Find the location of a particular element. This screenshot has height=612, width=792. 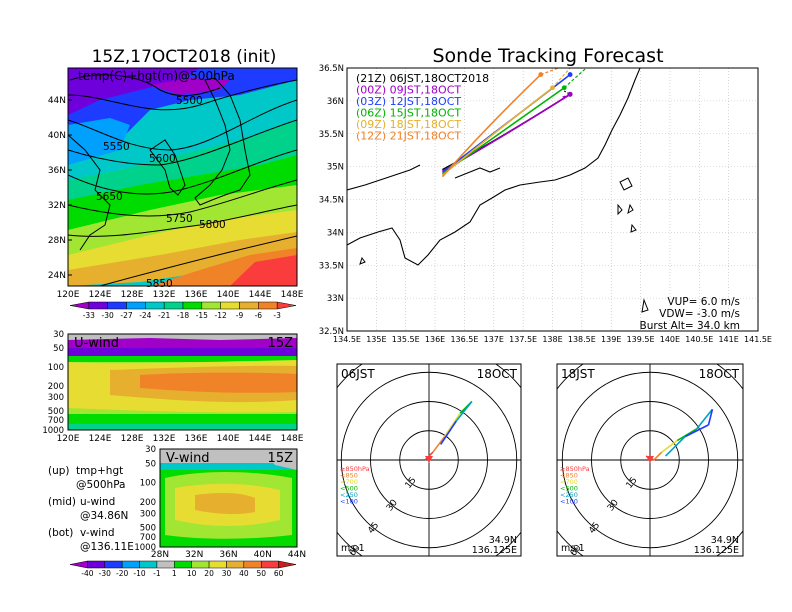

lat-tick-label: 34N is located at coordinates (335, 233).